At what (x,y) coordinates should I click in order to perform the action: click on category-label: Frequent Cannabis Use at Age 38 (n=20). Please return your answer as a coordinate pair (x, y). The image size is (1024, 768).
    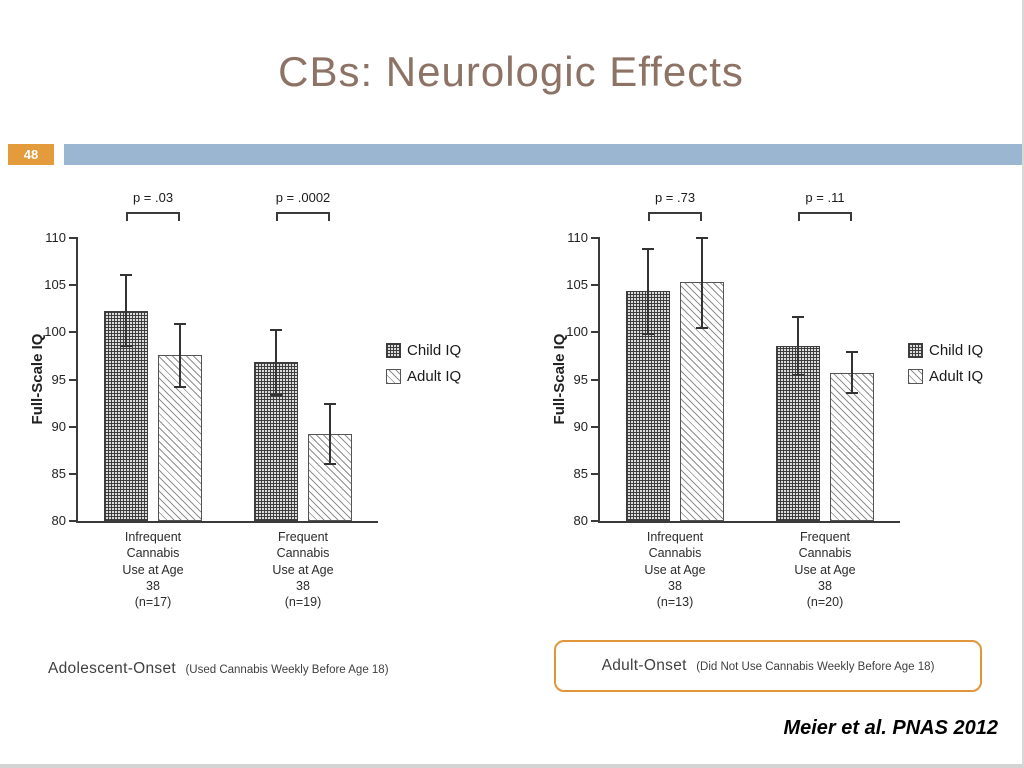
    Looking at the image, I should click on (825, 569).